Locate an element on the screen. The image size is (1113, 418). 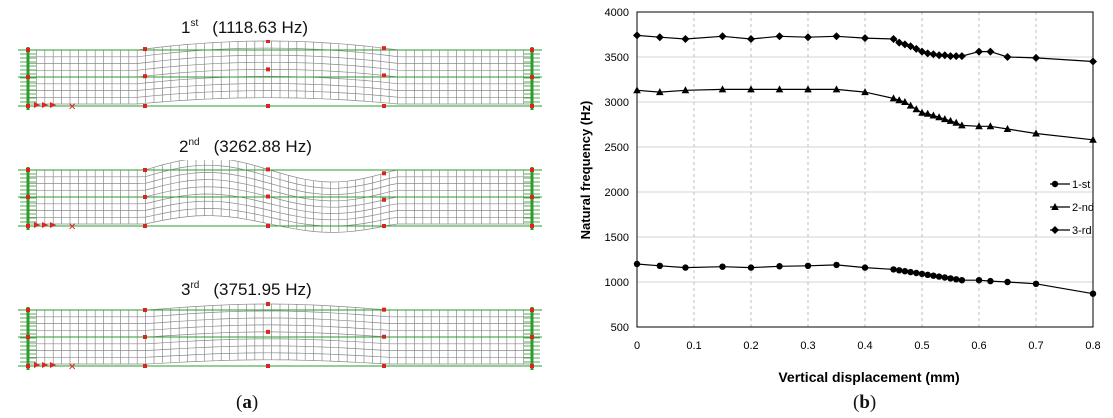
x-axis-label: Vertical displacement (mm) is located at coordinates (868, 377).